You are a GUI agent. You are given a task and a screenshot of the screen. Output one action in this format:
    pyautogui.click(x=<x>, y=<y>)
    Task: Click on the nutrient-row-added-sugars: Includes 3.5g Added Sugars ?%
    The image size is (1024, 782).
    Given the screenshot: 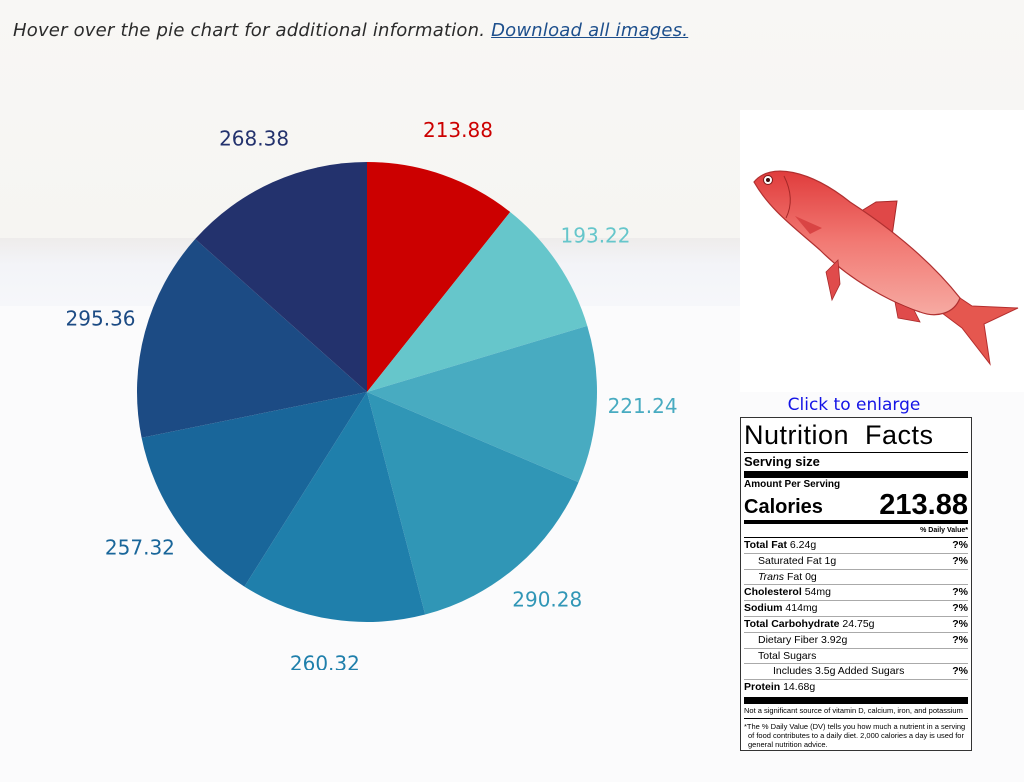 What is the action you would take?
    pyautogui.click(x=856, y=672)
    